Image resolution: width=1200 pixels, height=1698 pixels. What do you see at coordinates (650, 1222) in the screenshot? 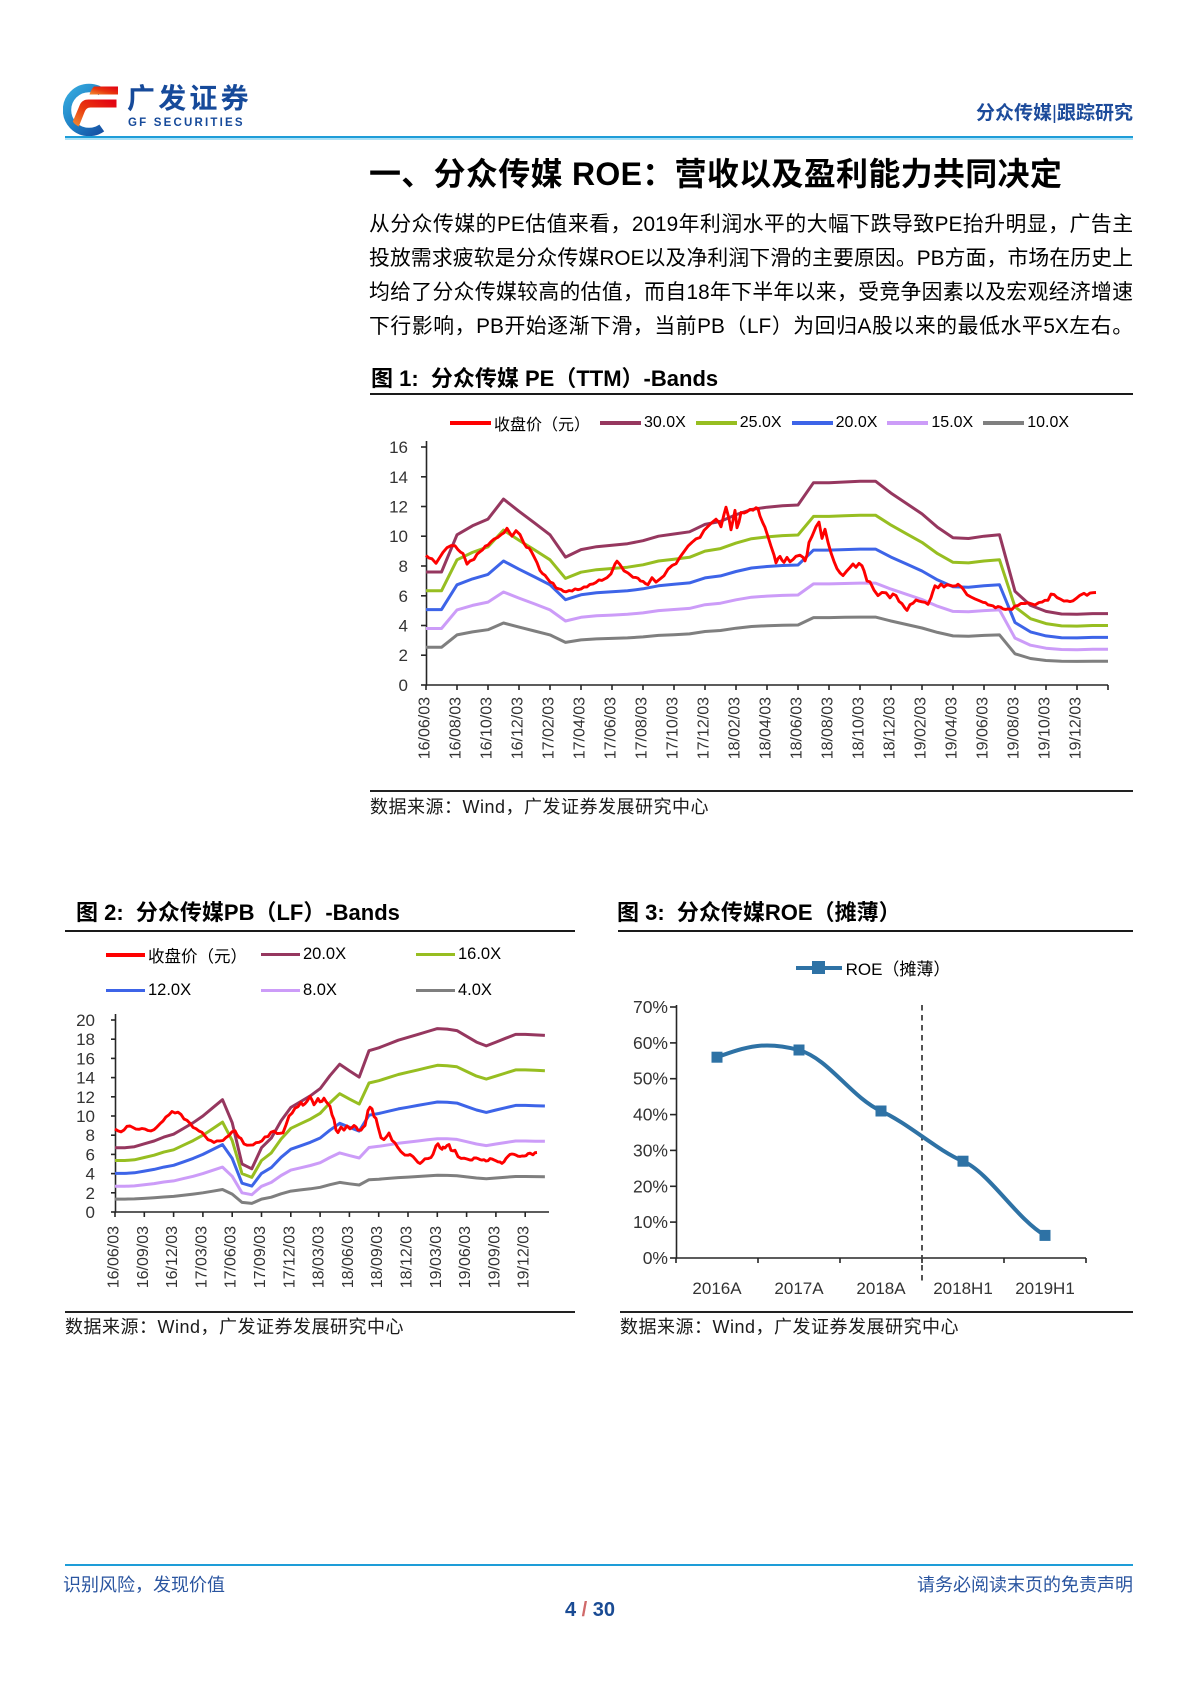
I see `svg-text: 10%` at bounding box center [650, 1222].